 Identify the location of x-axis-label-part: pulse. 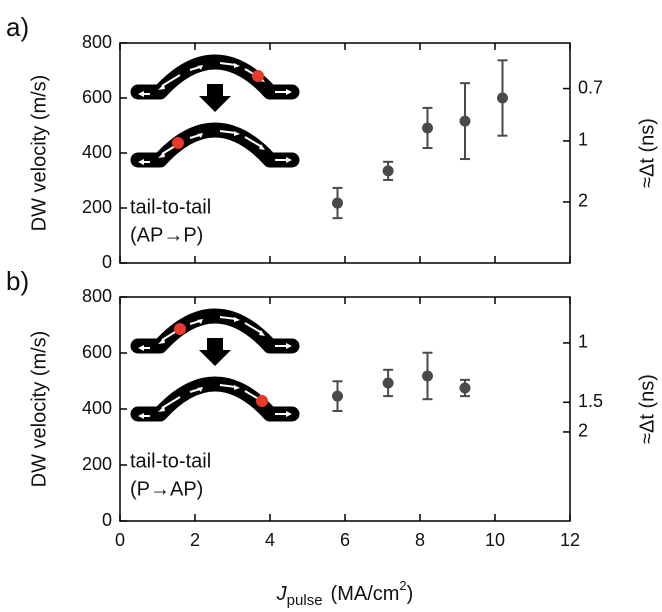
(305, 600).